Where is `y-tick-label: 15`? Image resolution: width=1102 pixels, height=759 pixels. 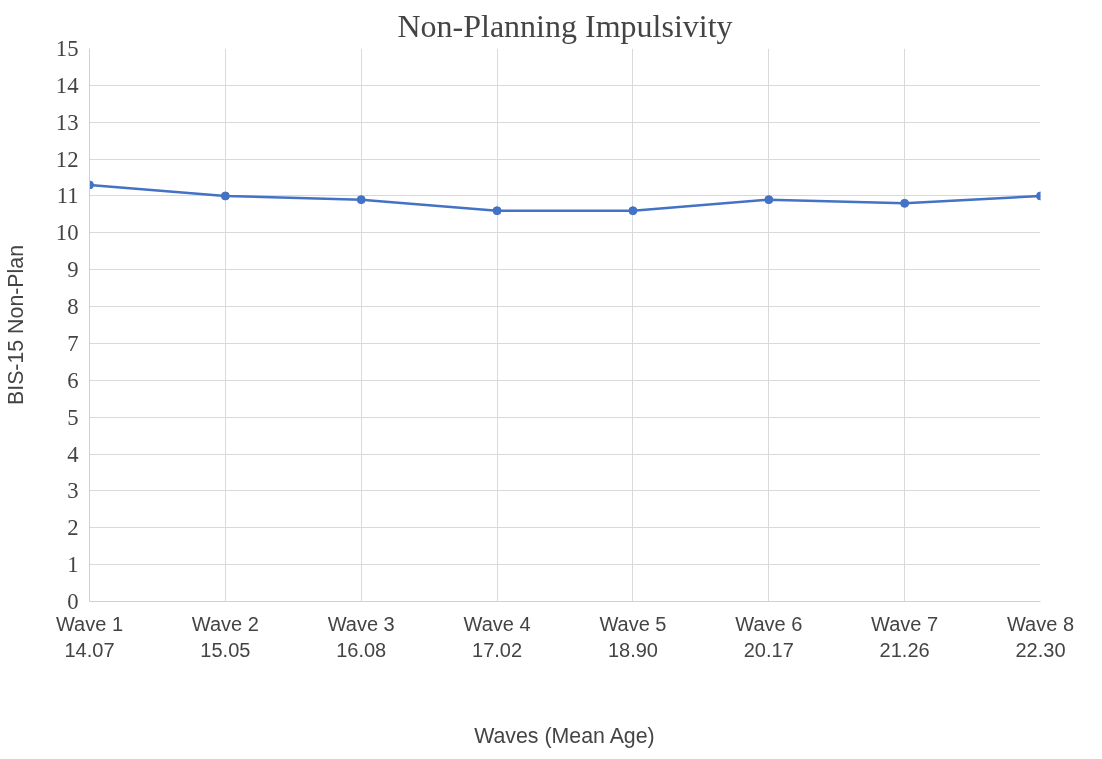 y-tick-label: 15 is located at coordinates (67, 48).